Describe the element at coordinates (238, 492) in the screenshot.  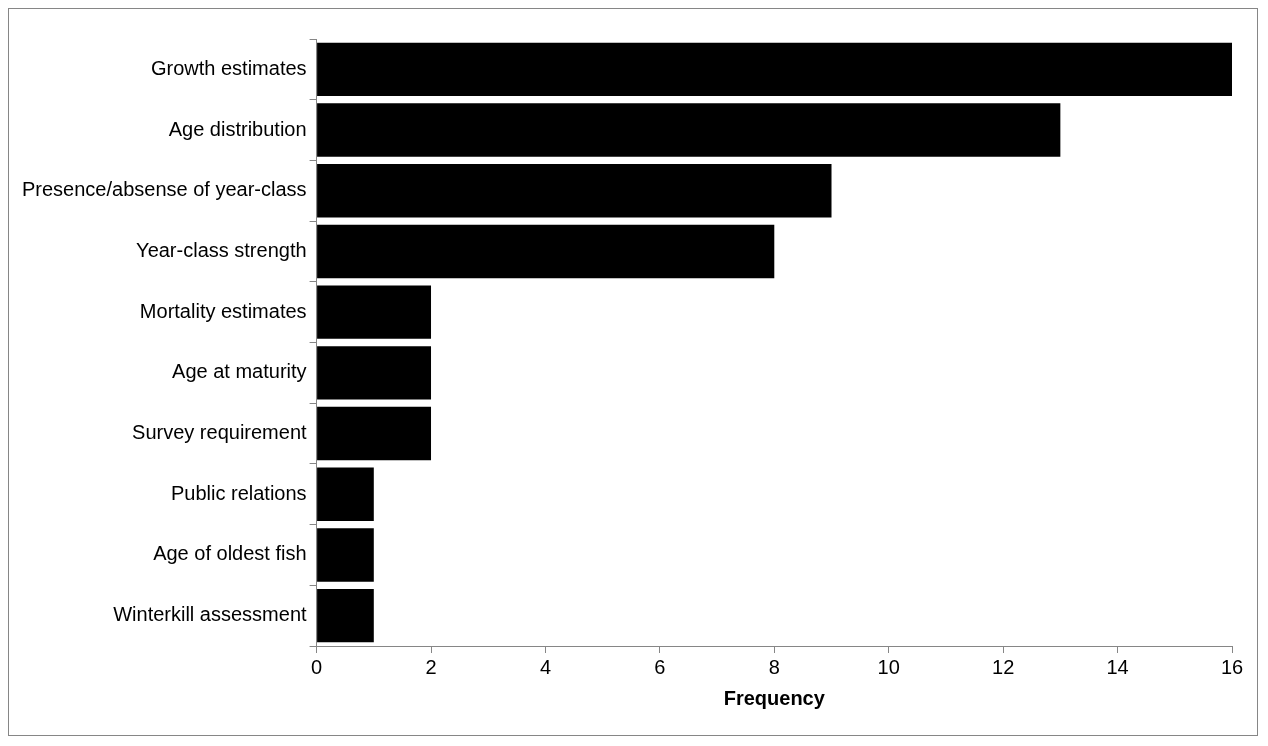
I see `y-tick-label: Public relations` at that location.